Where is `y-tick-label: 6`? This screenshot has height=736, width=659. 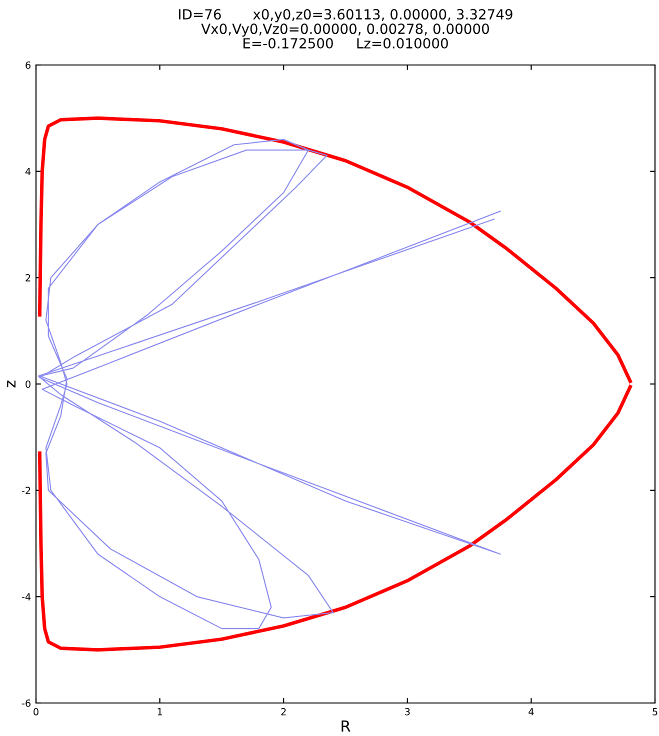
y-tick-label: 6 is located at coordinates (28, 65).